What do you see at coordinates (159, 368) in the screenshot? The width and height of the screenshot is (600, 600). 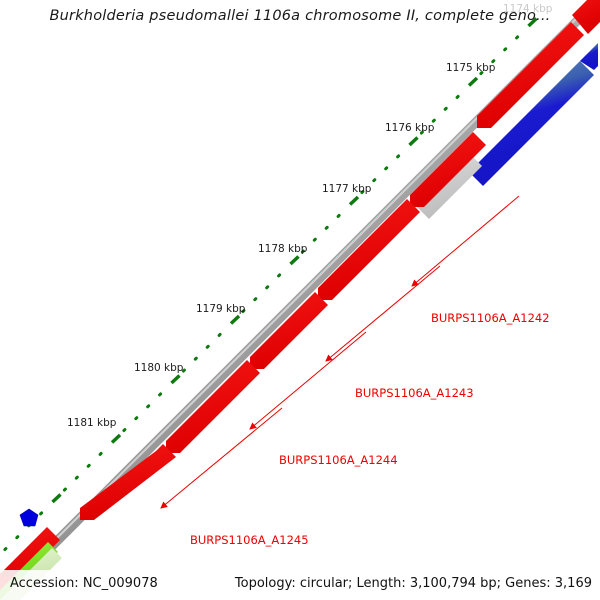 I see `ruler-label-1180: 1180 kbp` at bounding box center [159, 368].